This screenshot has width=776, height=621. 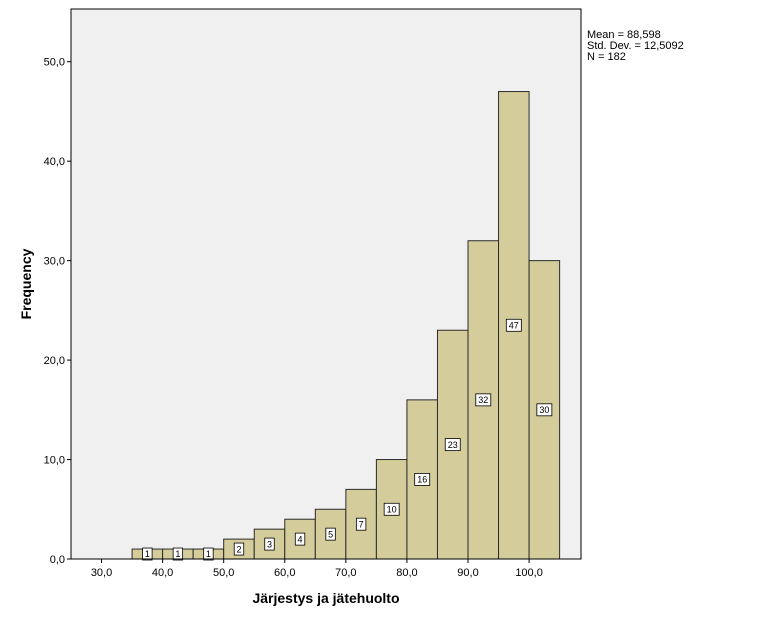 I want to click on stat-mean: Mean = 88,598, so click(x=624, y=35).